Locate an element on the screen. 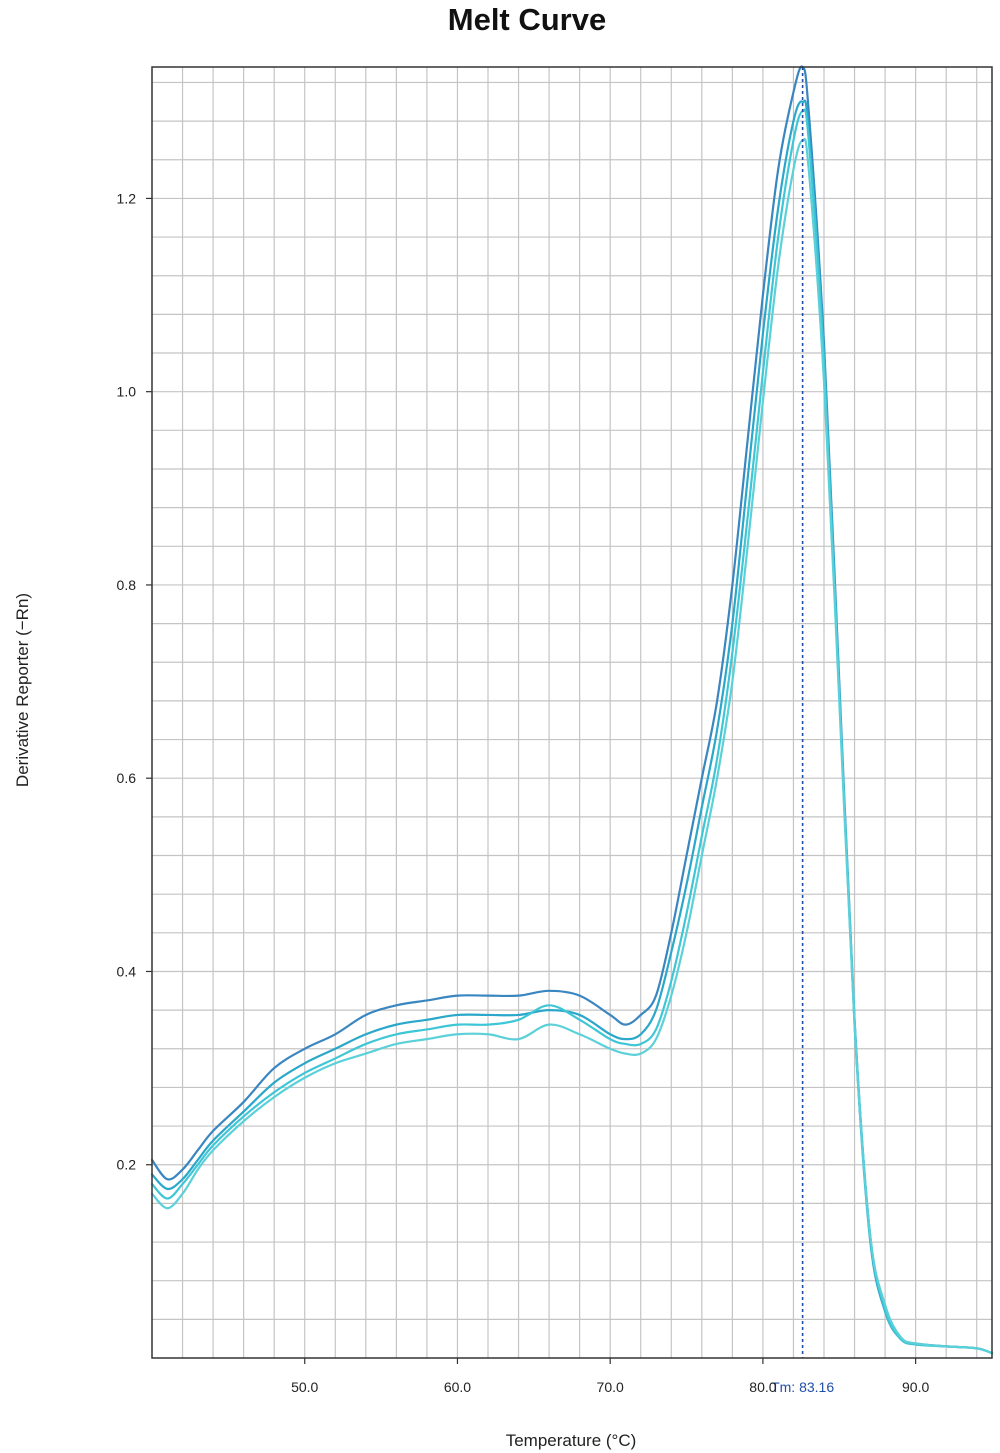 Image resolution: width=1000 pixels, height=1453 pixels. y-tick-label: 0.2 is located at coordinates (127, 1165).